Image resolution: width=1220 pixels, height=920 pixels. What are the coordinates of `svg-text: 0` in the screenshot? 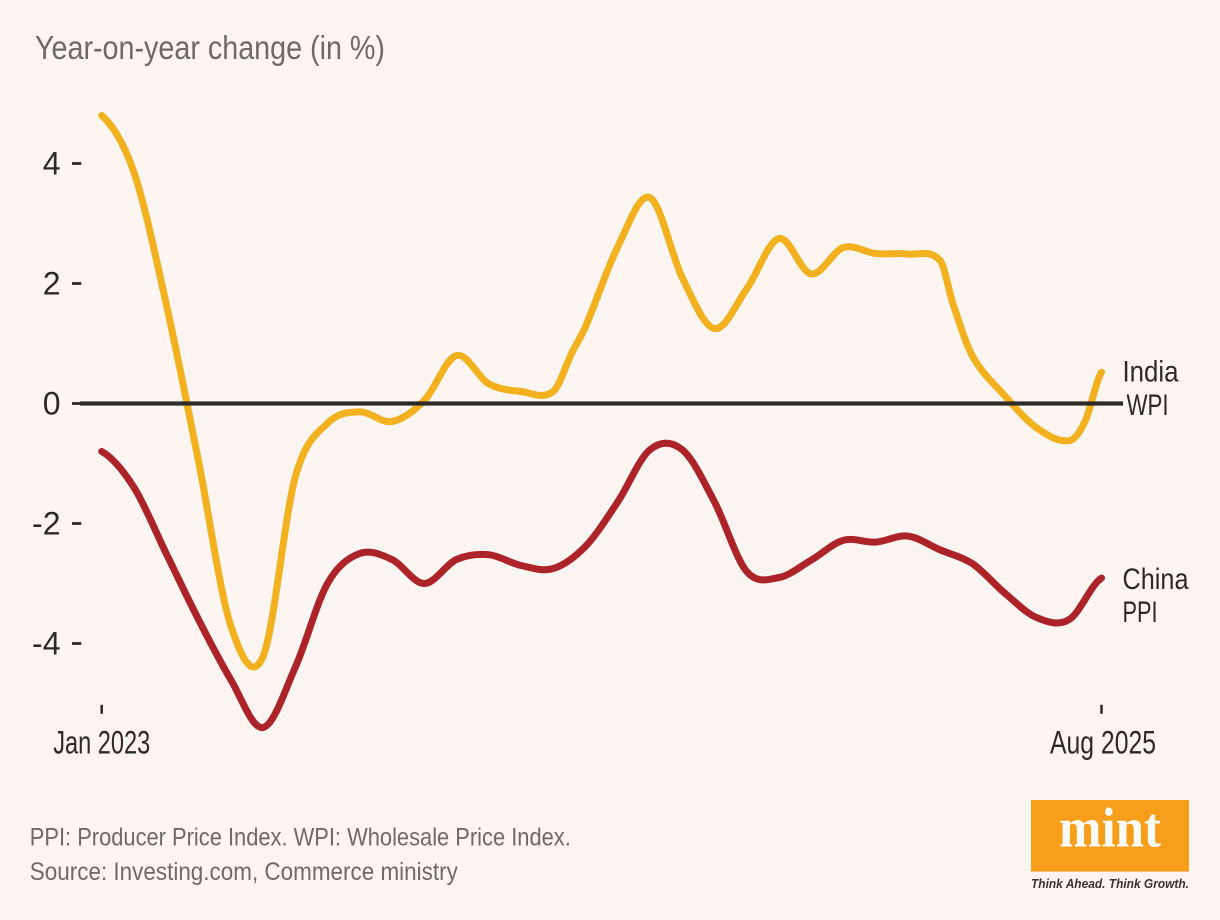 It's located at (52, 404).